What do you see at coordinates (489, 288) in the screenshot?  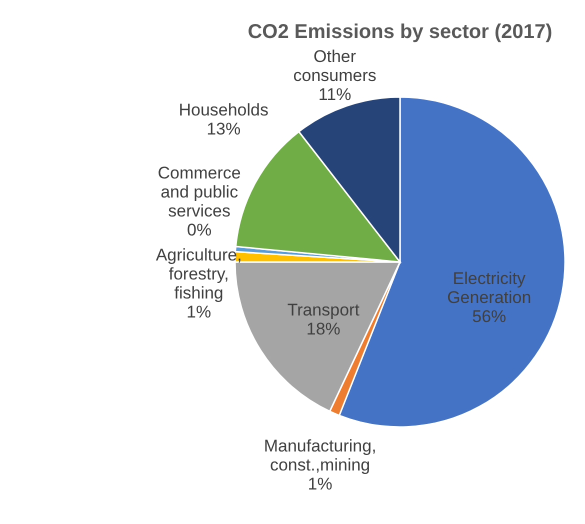 I see `slice-label: Electricity Generation` at bounding box center [489, 288].